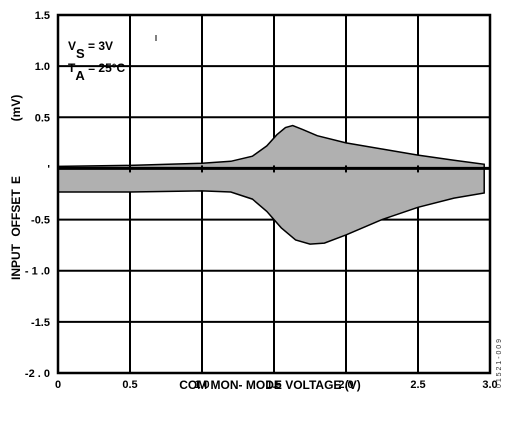  What do you see at coordinates (90, 50) in the screenshot?
I see `annotation-supply-voltage: VS = 3V` at bounding box center [90, 50].